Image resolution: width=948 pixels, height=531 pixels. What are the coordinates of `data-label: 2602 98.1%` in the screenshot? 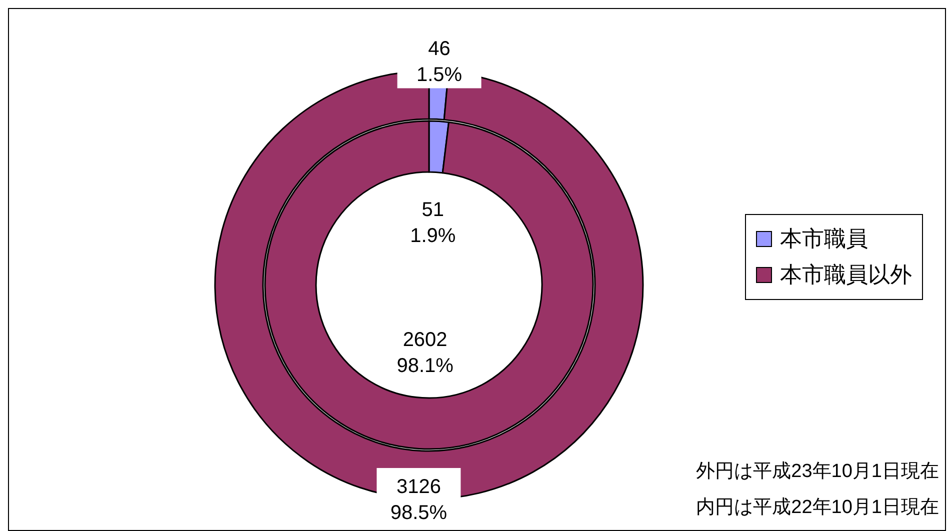 It's located at (425, 352).